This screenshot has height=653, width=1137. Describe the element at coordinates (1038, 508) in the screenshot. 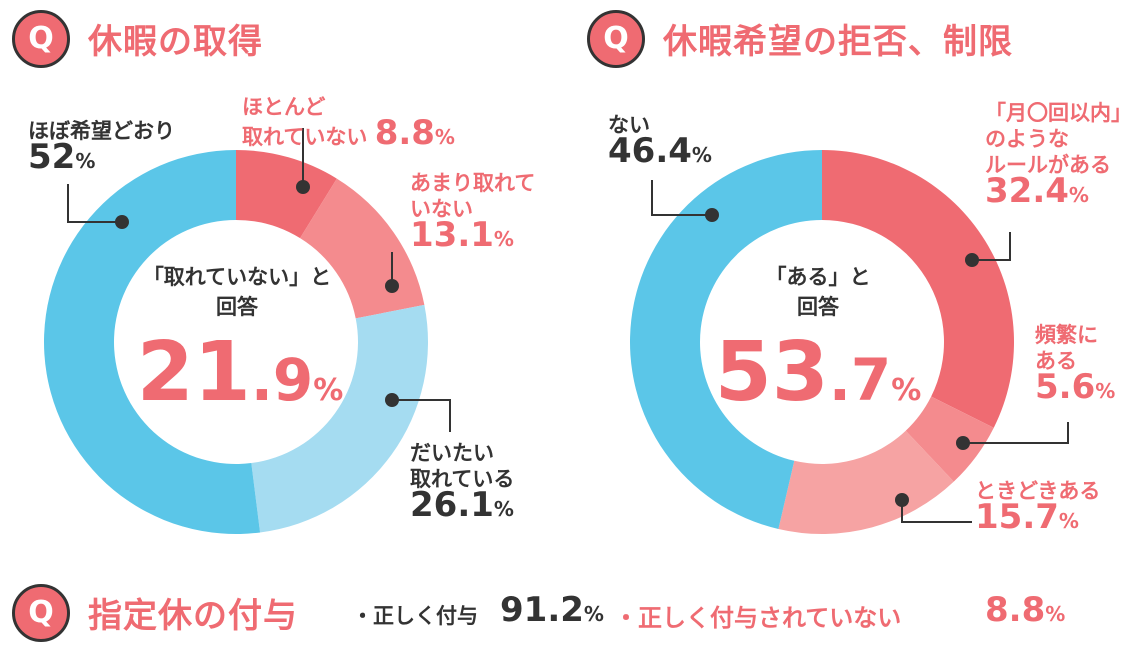

I see `chart2-label-tokidoki: ときどきある 15.7%` at that location.